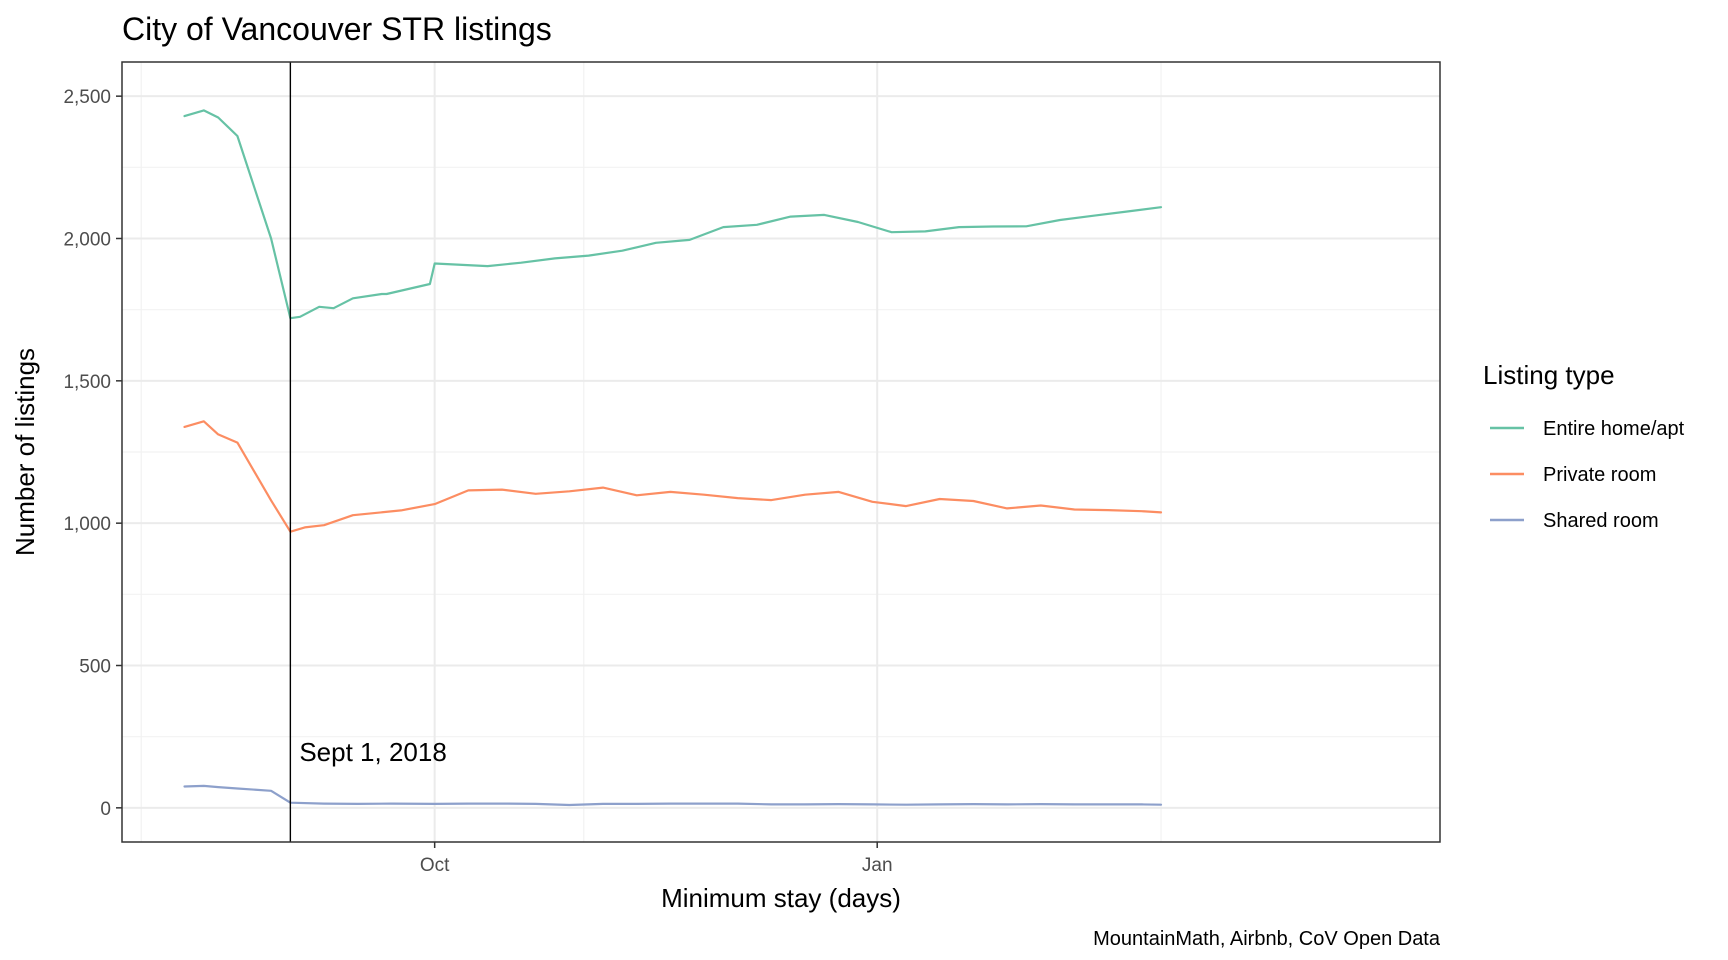 This screenshot has width=1728, height=960. I want to click on legend-title: Listing type, so click(1549, 375).